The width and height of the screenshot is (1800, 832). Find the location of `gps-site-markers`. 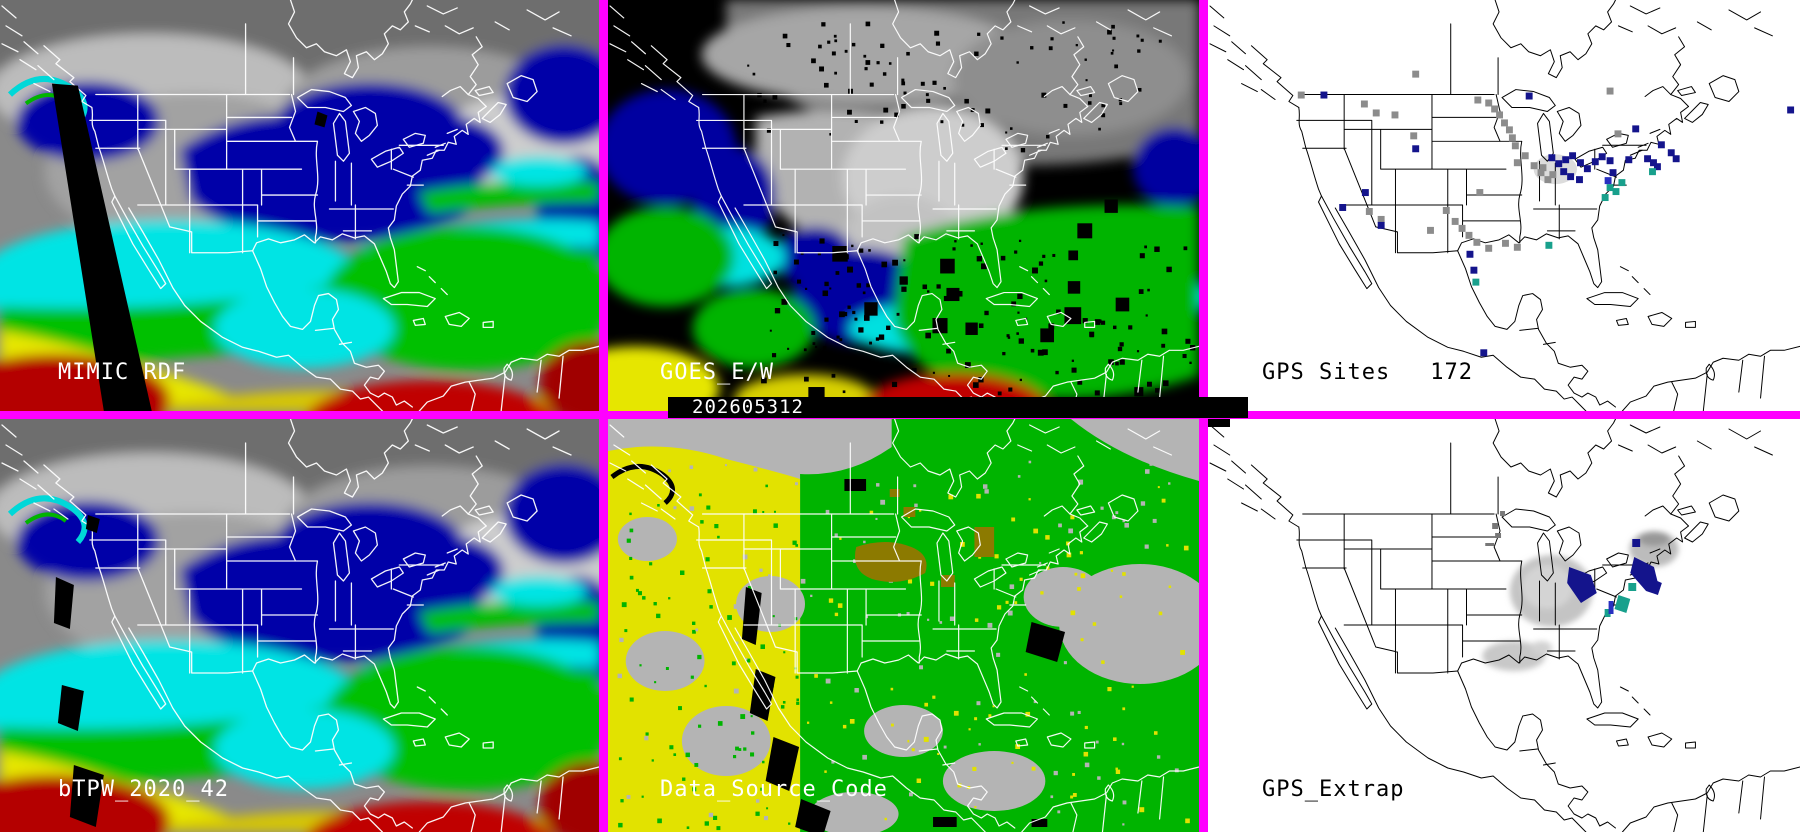

gps-site-markers is located at coordinates (1546, 213).